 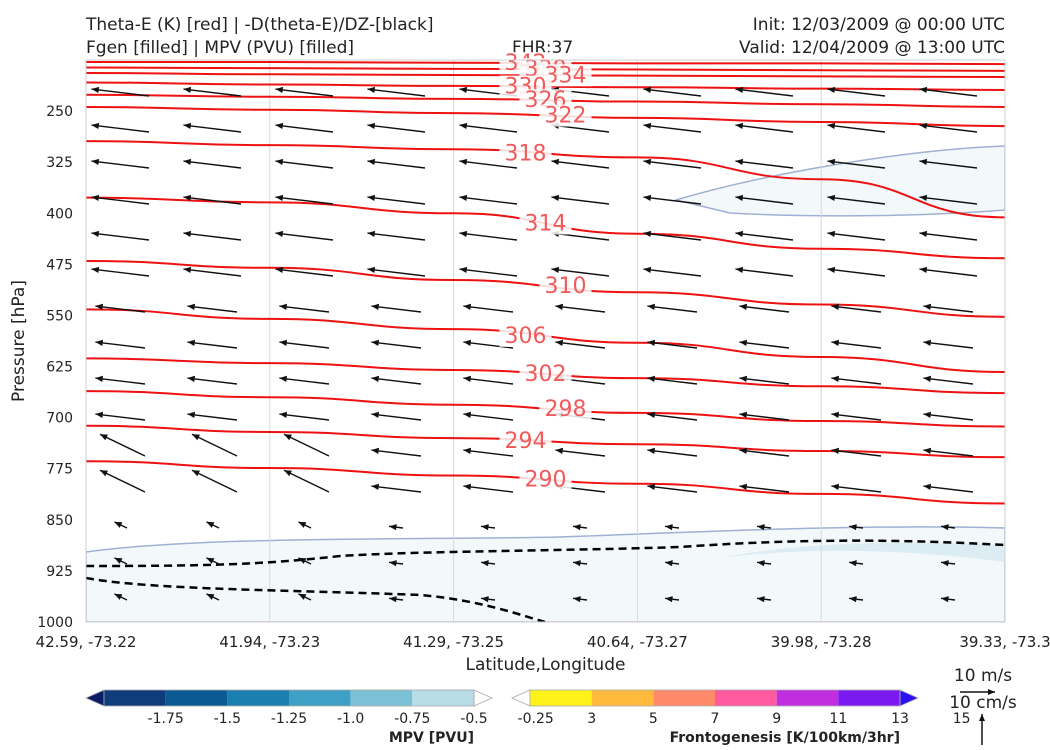 What do you see at coordinates (991, 692) in the screenshot?
I see `wind-scale-arrowhead-h` at bounding box center [991, 692].